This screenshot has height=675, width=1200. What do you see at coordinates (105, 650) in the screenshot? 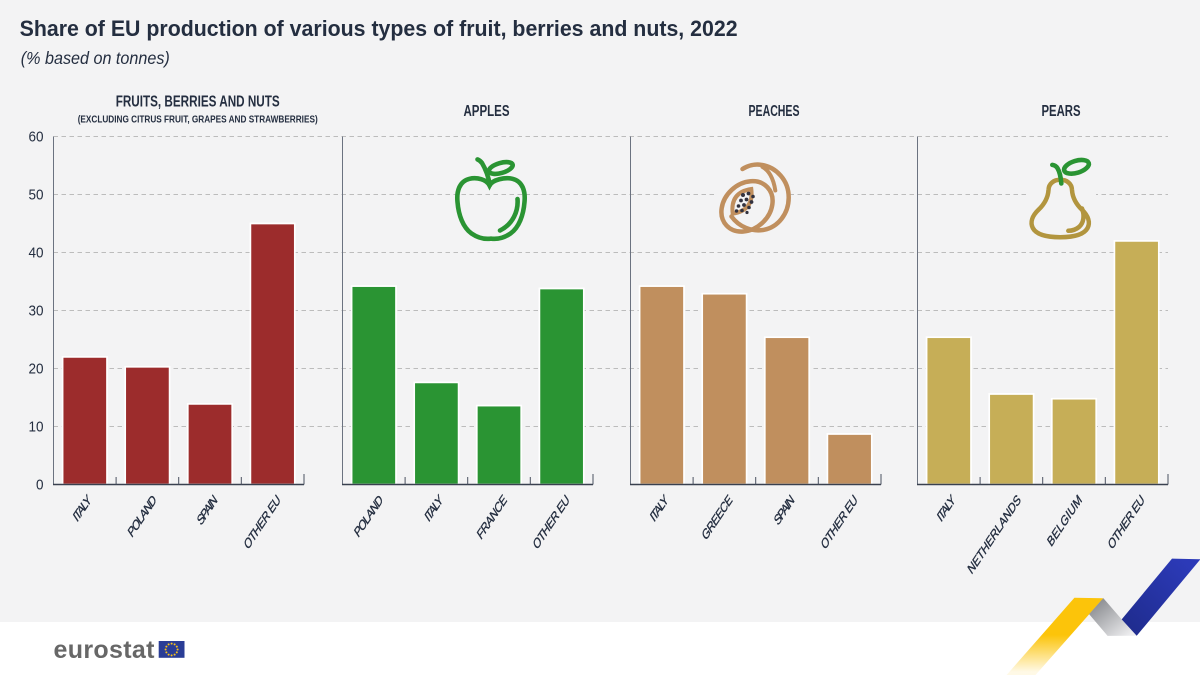
I see `svg-text: eurostat` at bounding box center [105, 650].